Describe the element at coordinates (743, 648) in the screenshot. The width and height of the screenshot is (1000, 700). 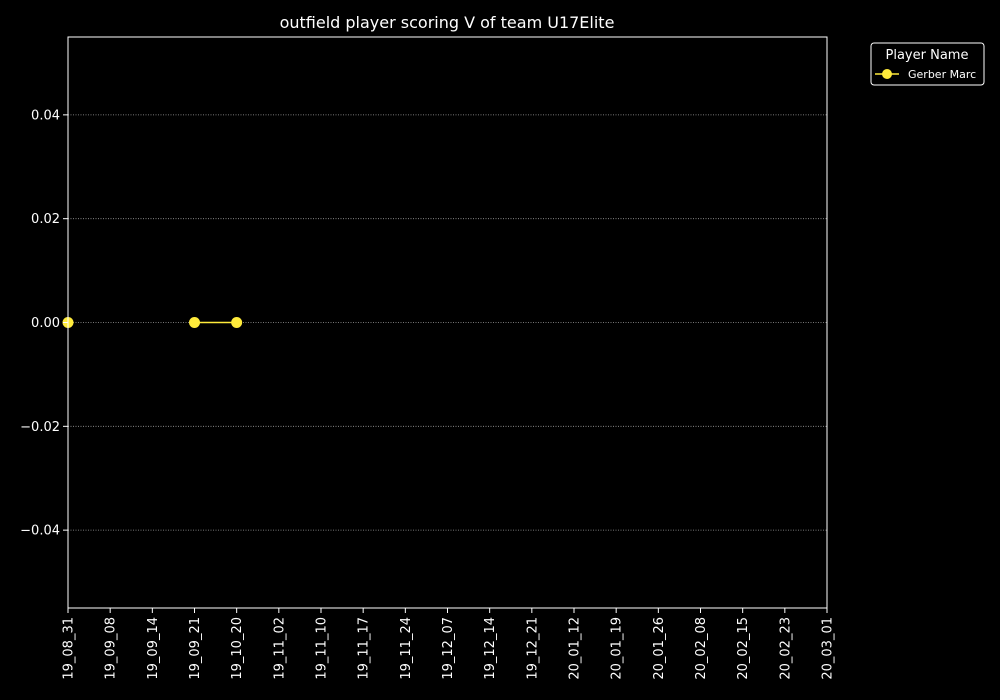
I see `x-tick-label: 20_02_15` at that location.